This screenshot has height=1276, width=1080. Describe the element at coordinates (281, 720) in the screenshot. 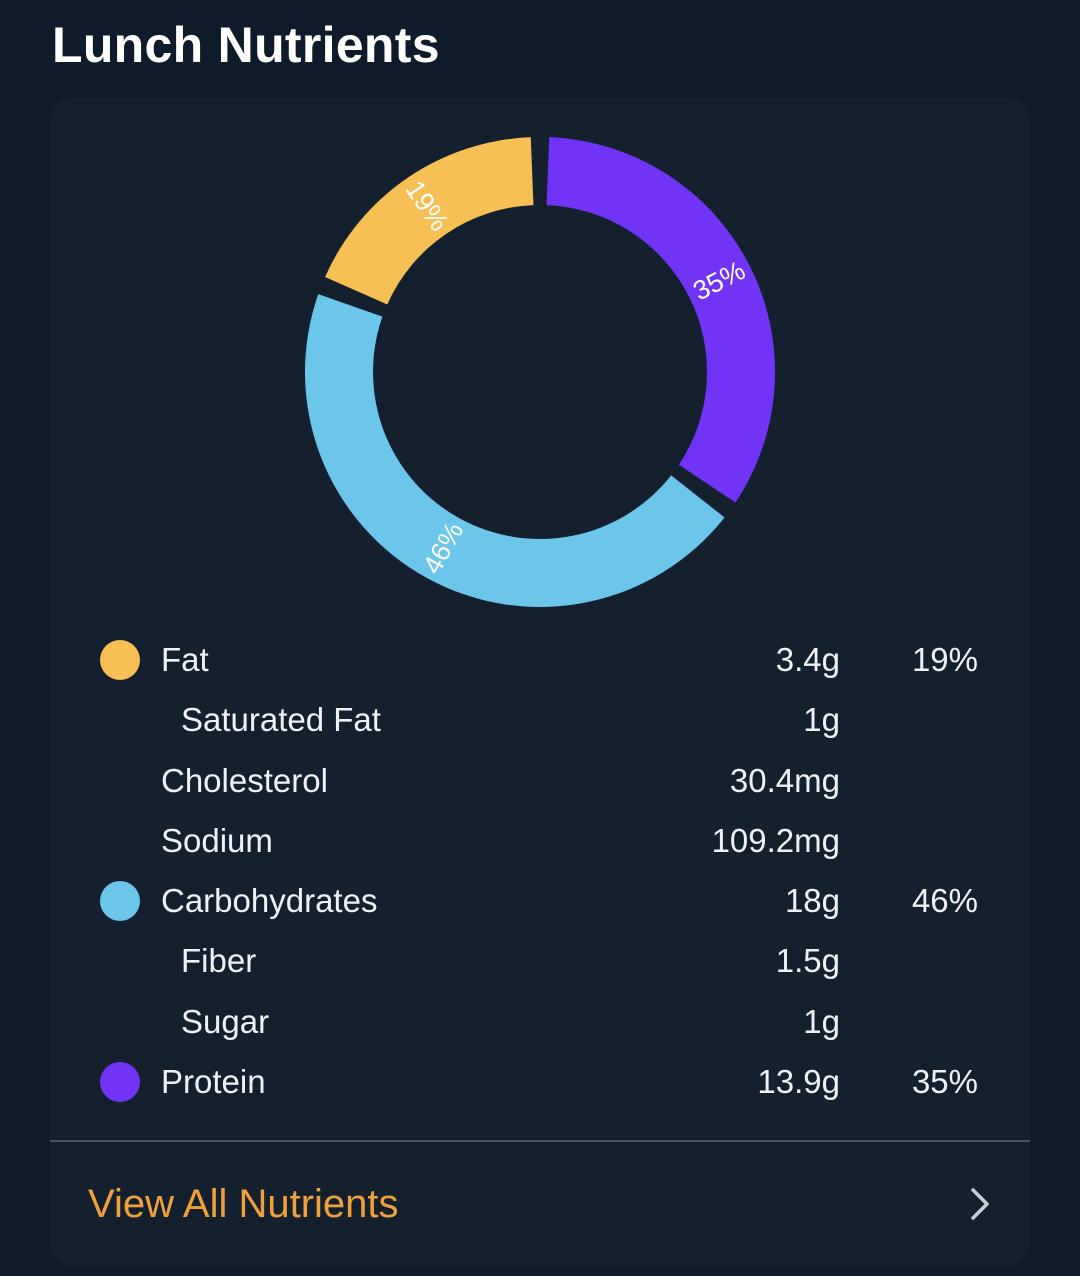

I see `nutrient-label: Saturated Fat` at that location.